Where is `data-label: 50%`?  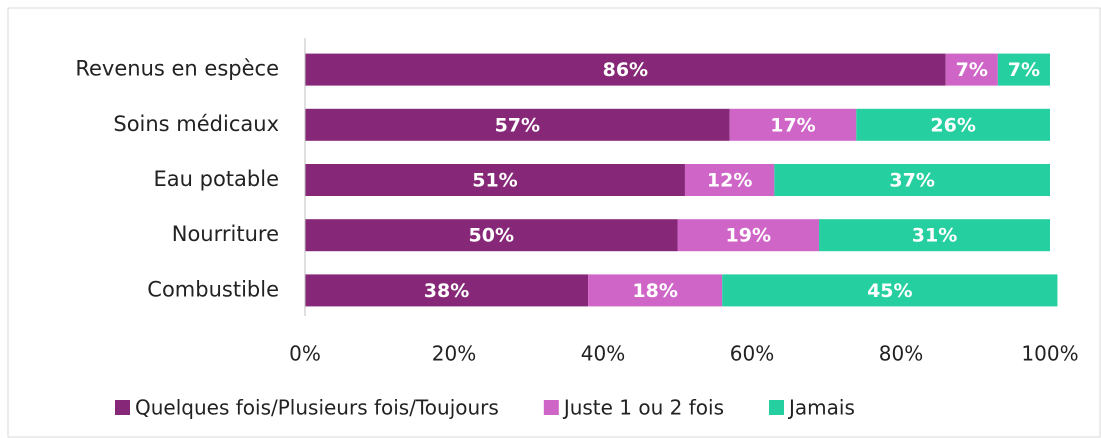
data-label: 50% is located at coordinates (491, 236).